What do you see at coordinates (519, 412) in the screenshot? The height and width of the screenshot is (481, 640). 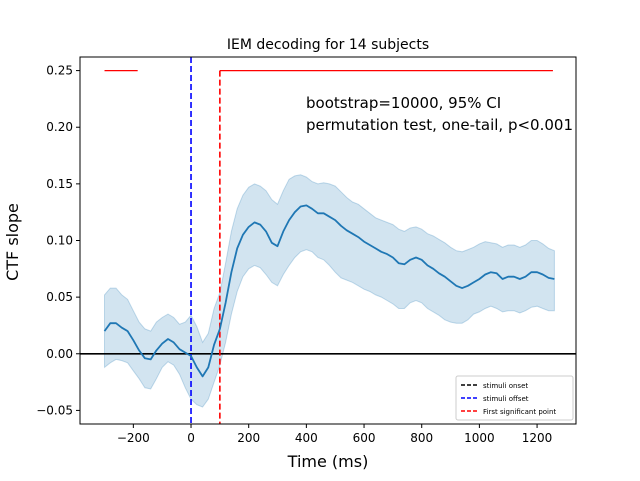 I see `legend-label: First significant point` at bounding box center [519, 412].